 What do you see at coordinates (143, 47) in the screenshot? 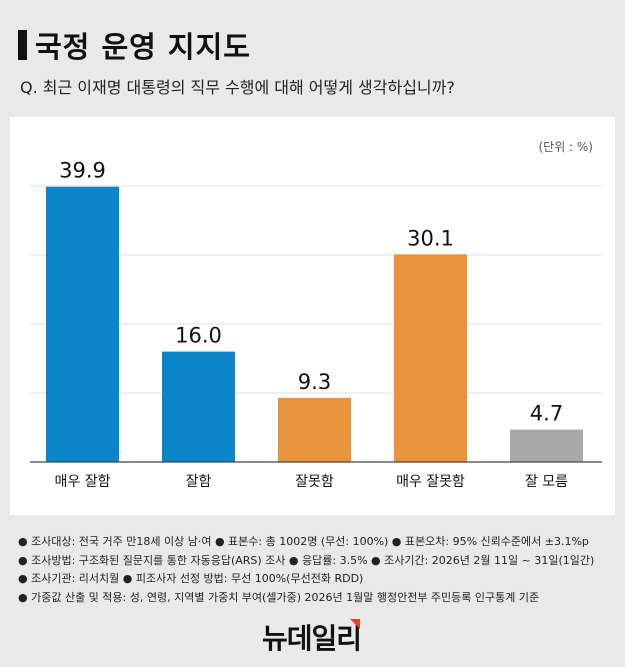
I see `title-text: 국정 운영 지지도` at bounding box center [143, 47].